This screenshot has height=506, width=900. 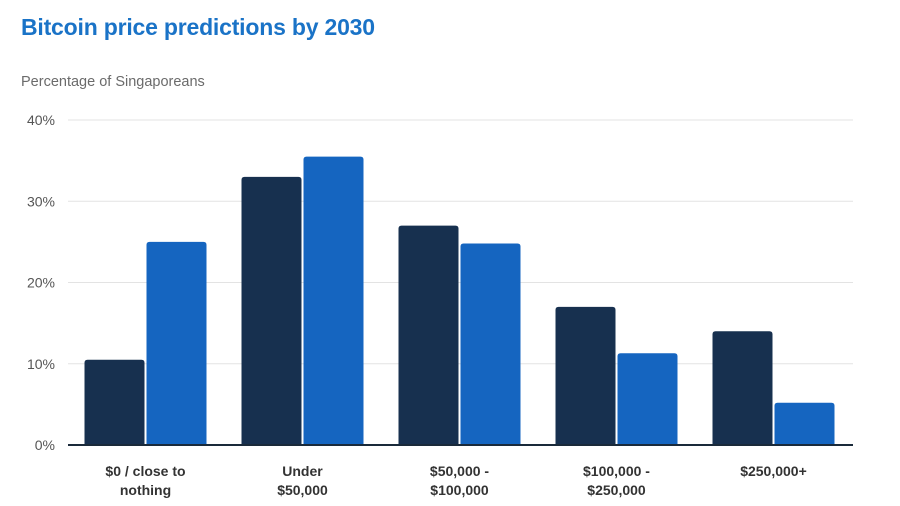 I want to click on x-category-label: $250,000, so click(x=616, y=490).